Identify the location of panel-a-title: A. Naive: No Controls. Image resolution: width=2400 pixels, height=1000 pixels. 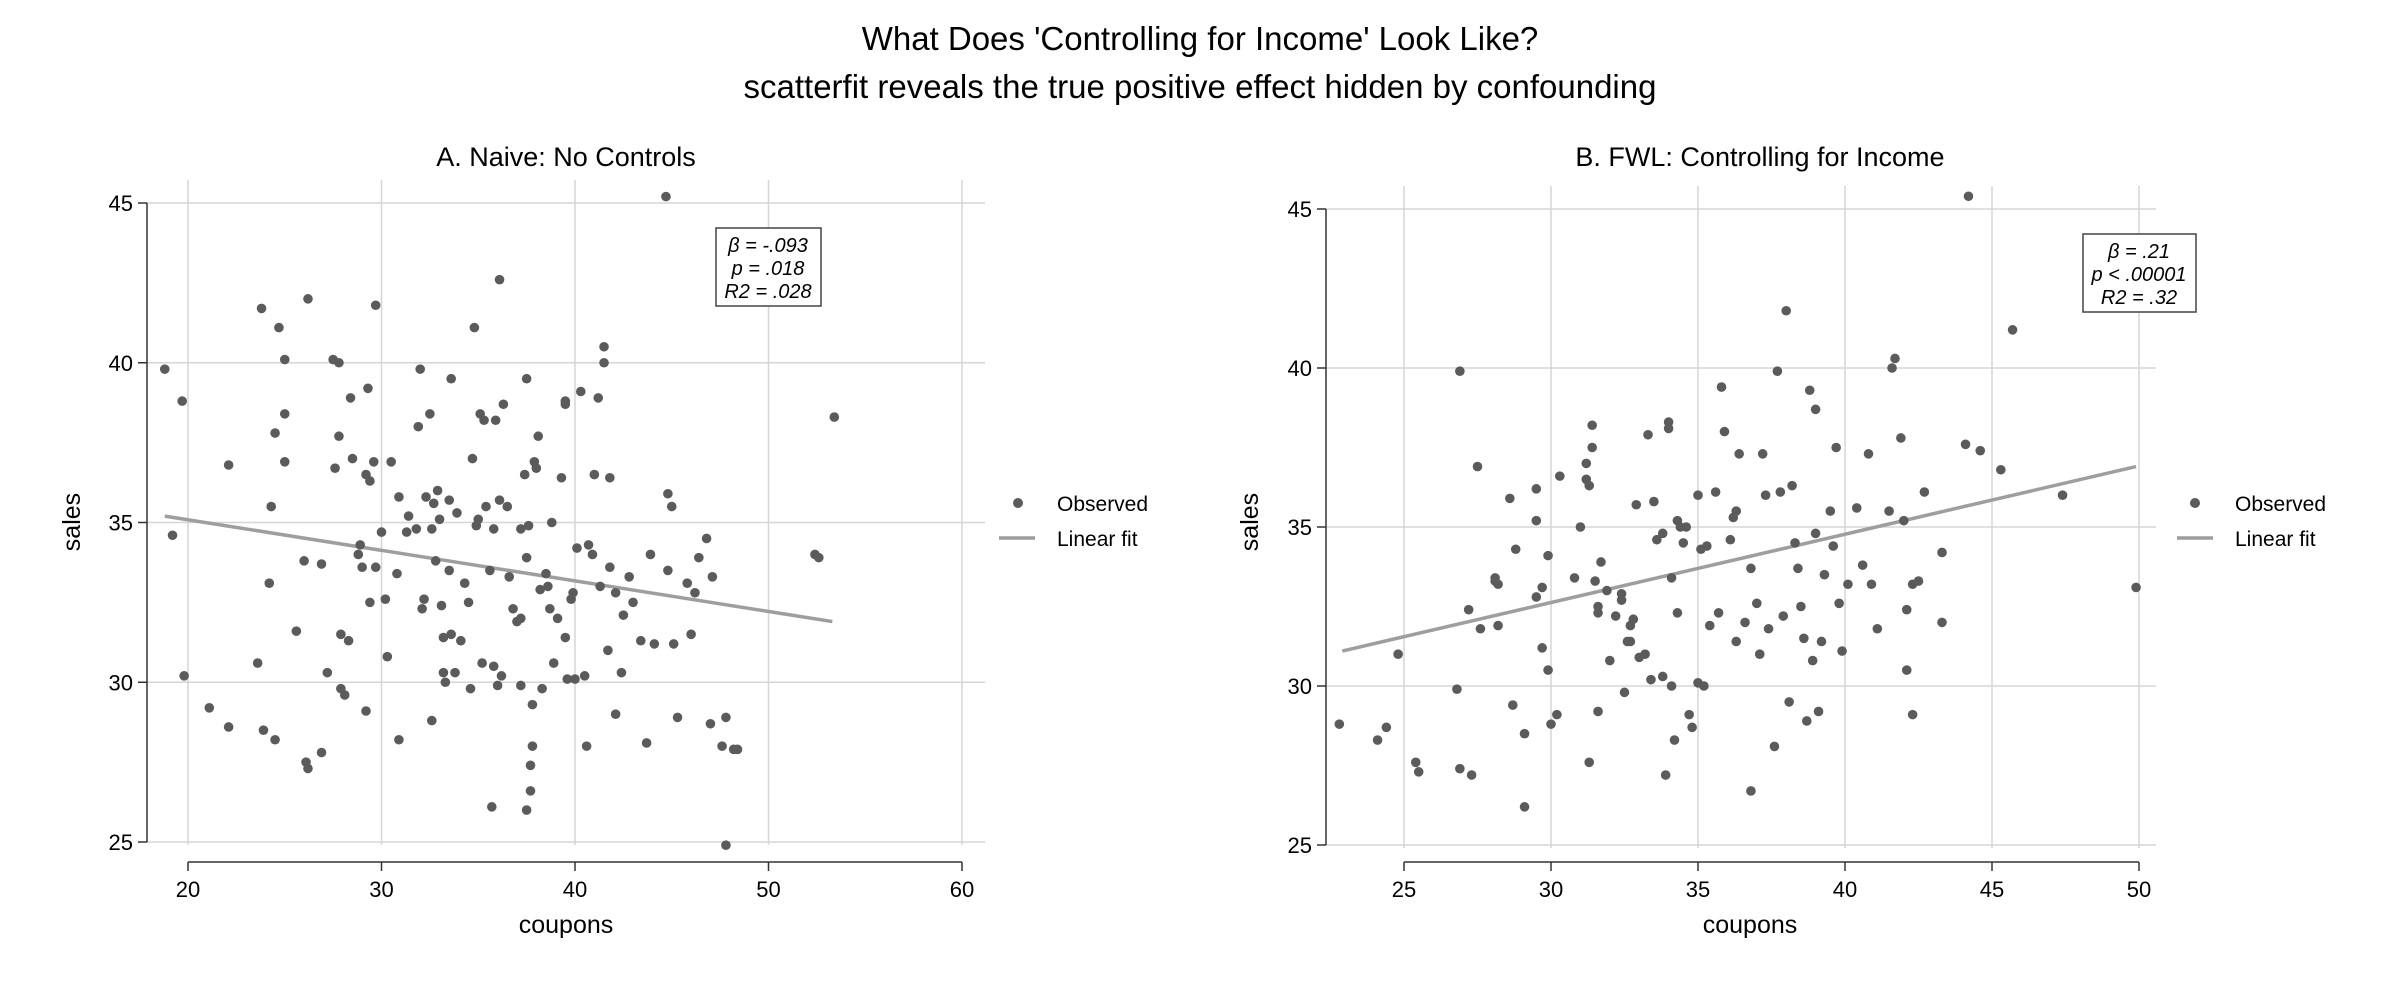
(566, 157).